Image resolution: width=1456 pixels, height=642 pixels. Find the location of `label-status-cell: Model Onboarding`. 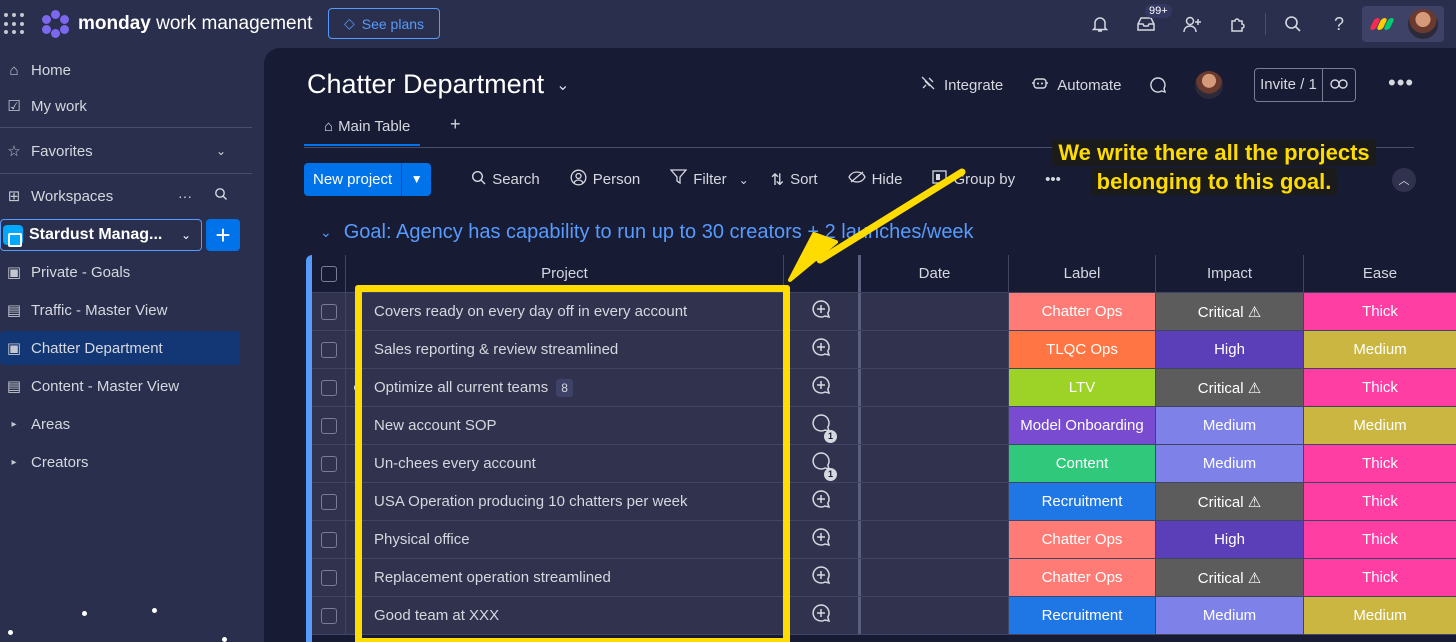

label-status-cell: Model Onboarding is located at coordinates (1082, 425).